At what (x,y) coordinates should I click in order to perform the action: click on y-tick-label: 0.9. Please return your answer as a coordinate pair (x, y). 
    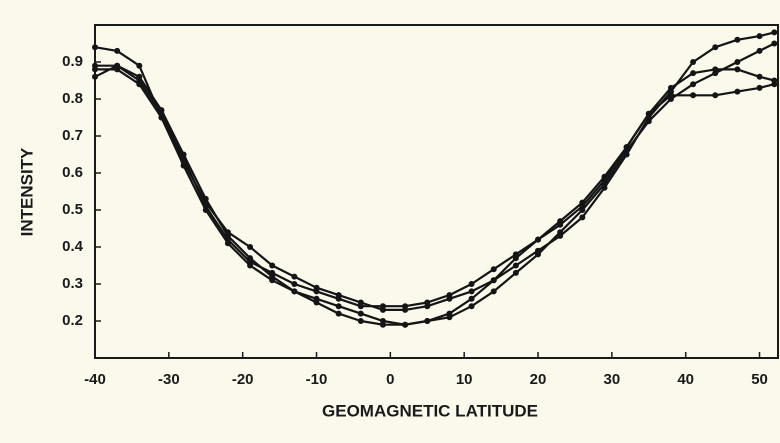
    Looking at the image, I should click on (72, 61).